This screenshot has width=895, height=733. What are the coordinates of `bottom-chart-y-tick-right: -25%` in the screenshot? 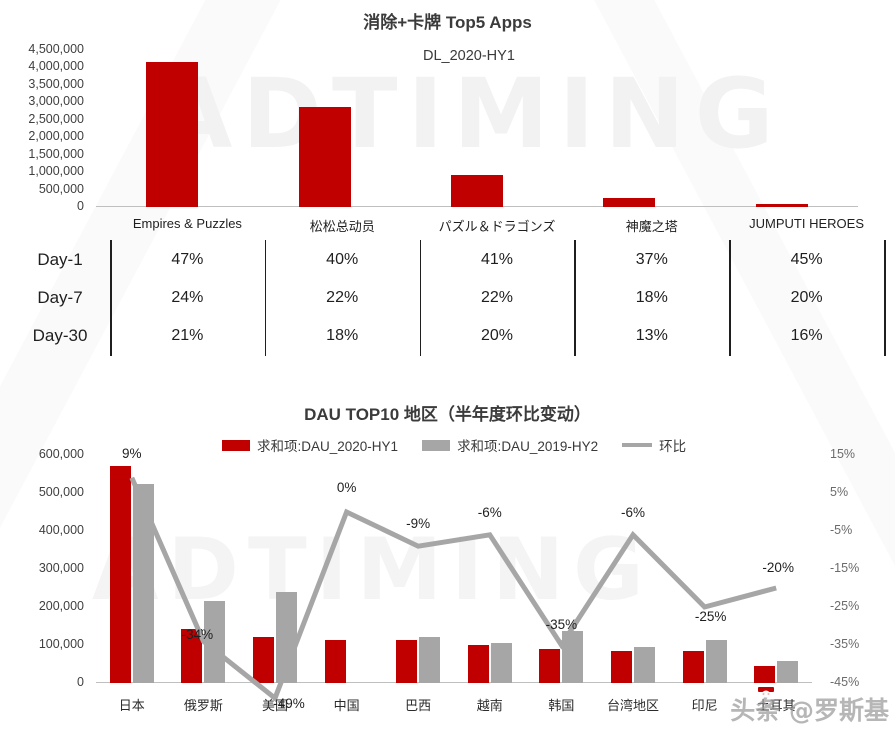 It's located at (845, 606).